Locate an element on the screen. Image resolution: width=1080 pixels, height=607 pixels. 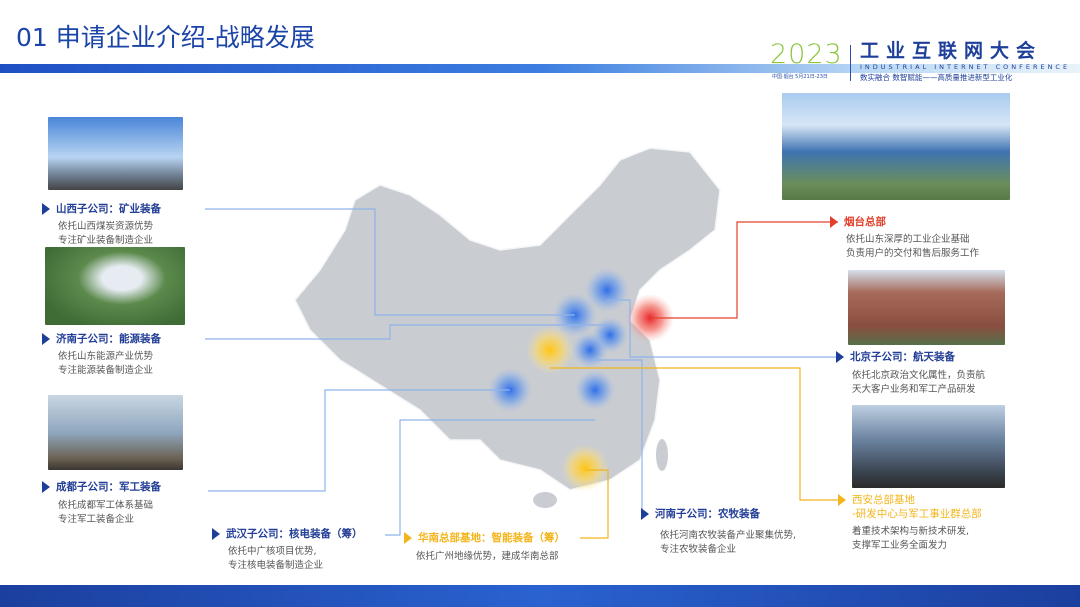
logo-slogan: 数实融合 数智赋能——高质量推进新型工业化 is located at coordinates (936, 77).